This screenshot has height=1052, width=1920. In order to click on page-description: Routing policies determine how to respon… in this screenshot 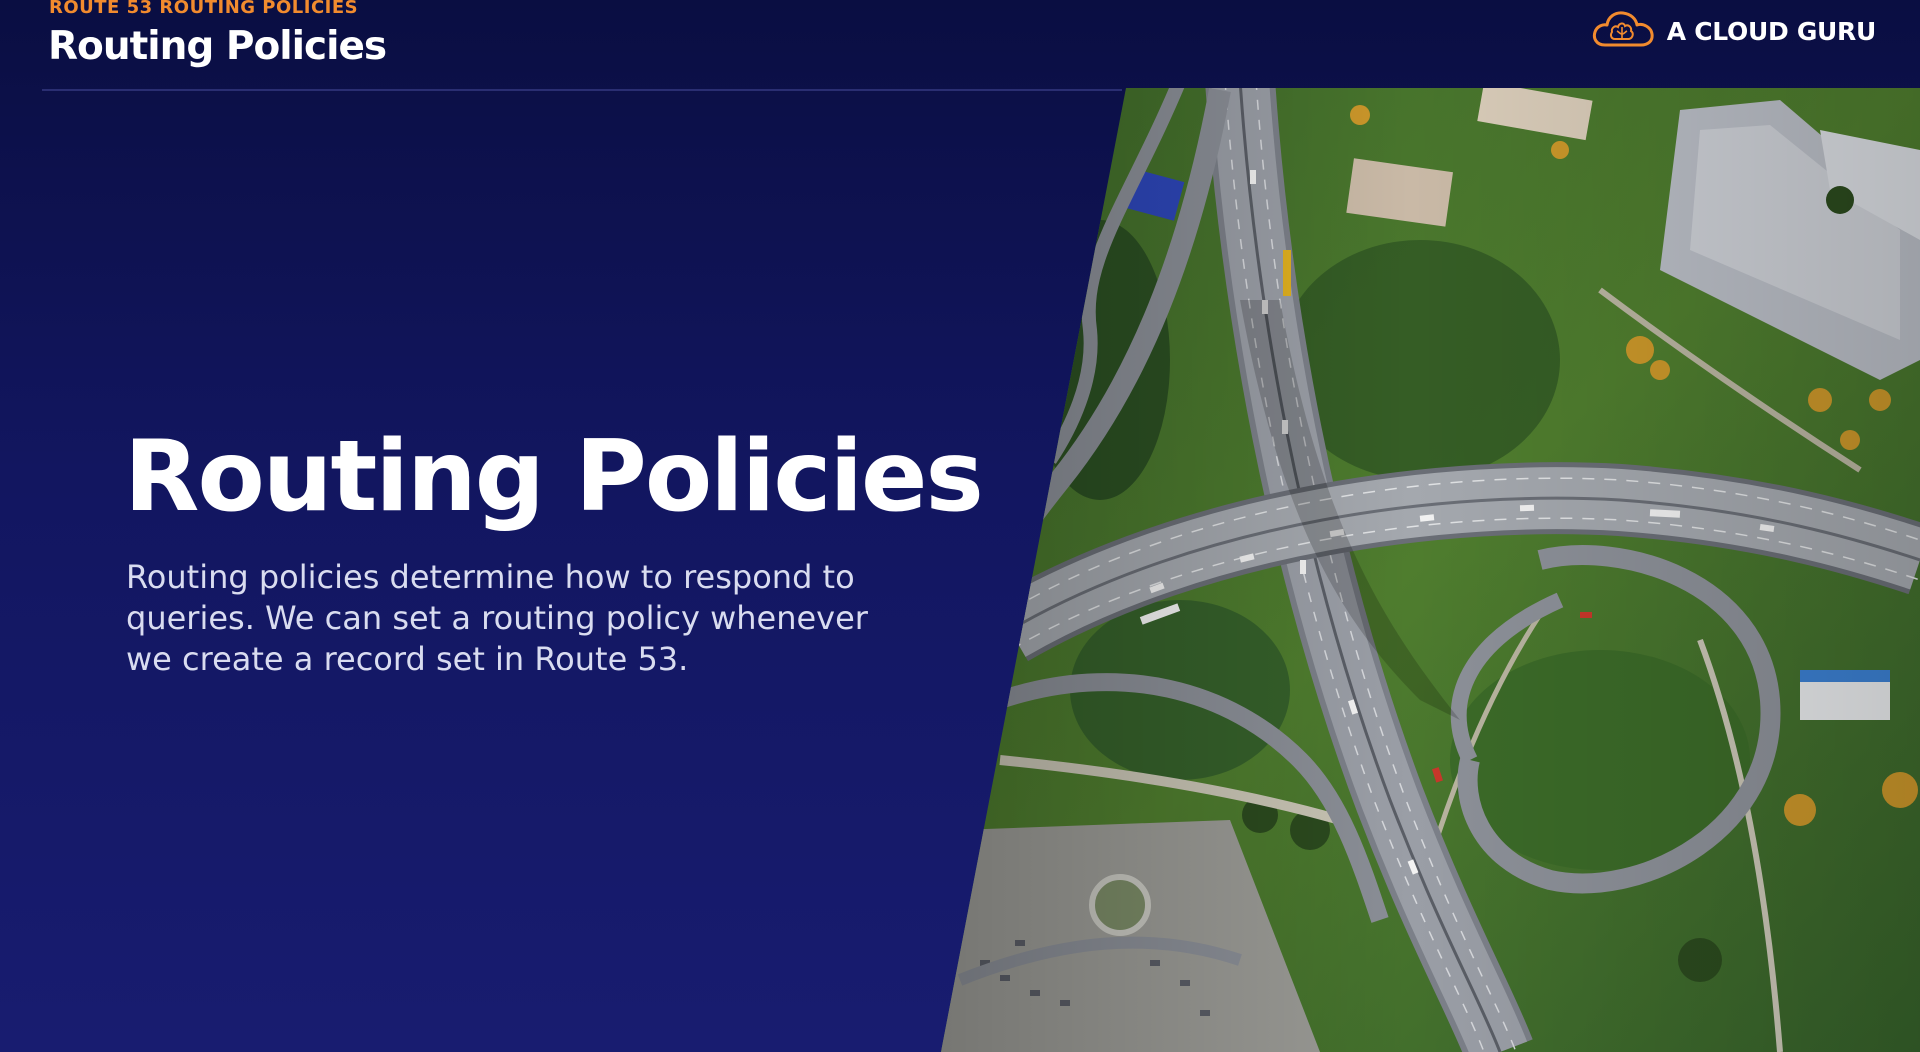, I will do `click(497, 618)`.